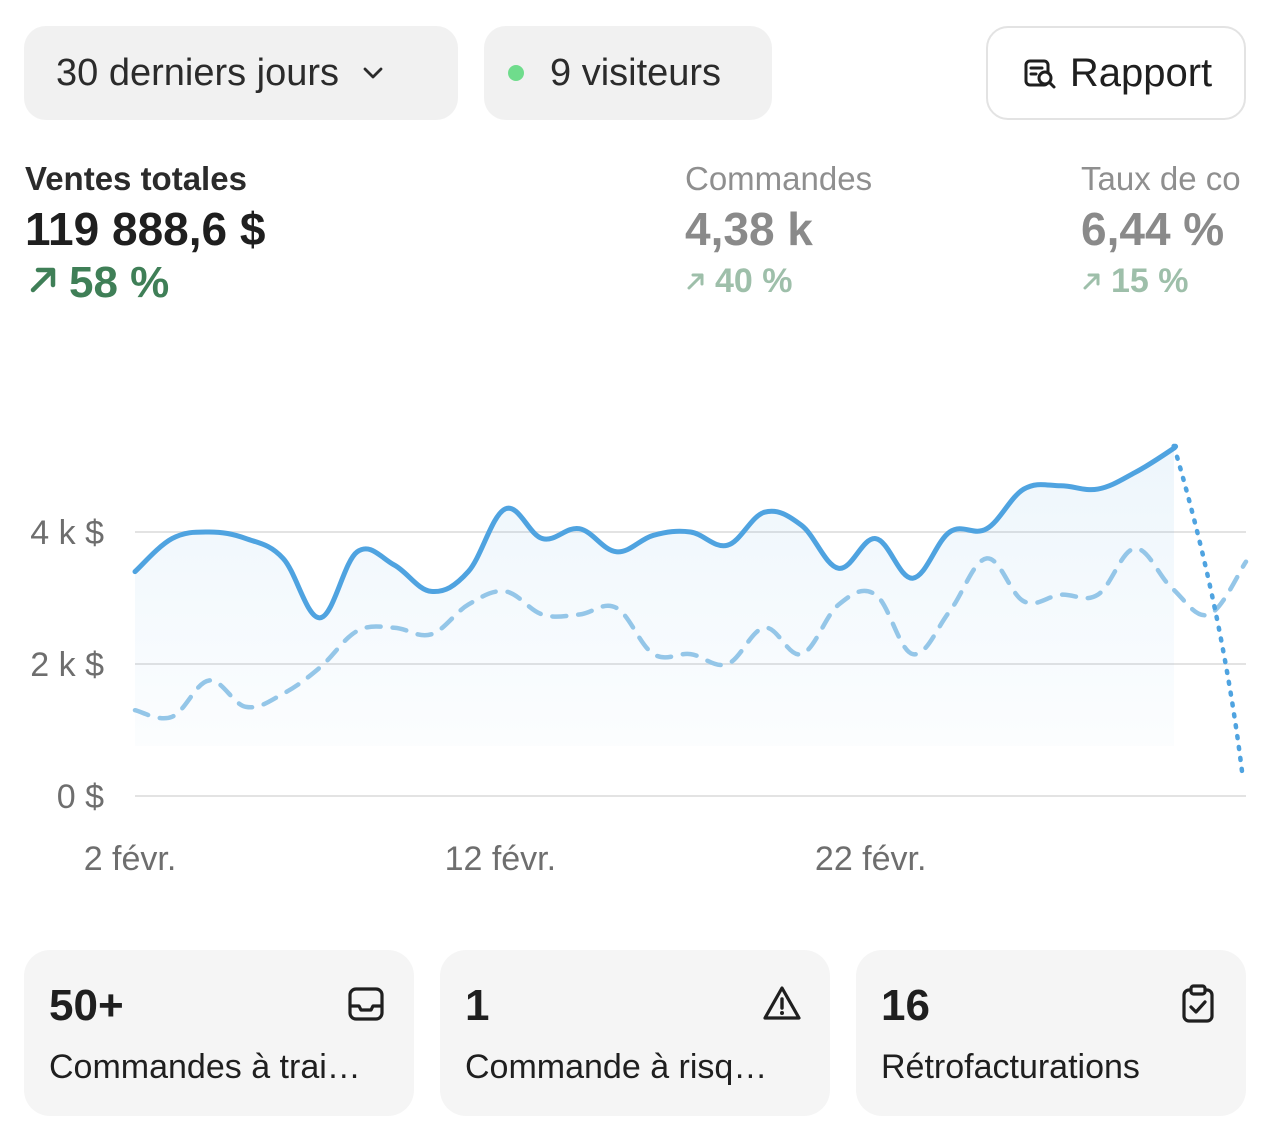 The image size is (1263, 1147). What do you see at coordinates (1153, 229) in the screenshot?
I see `metric-value: 6,44 %` at bounding box center [1153, 229].